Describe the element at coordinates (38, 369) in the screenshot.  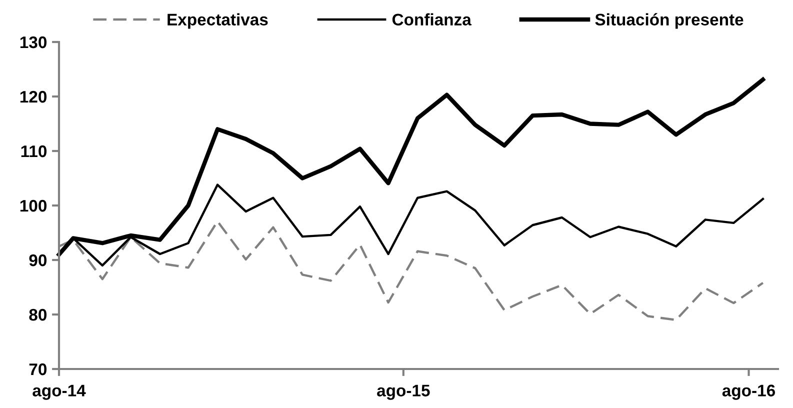
I see `y-tick-label: 70` at that location.